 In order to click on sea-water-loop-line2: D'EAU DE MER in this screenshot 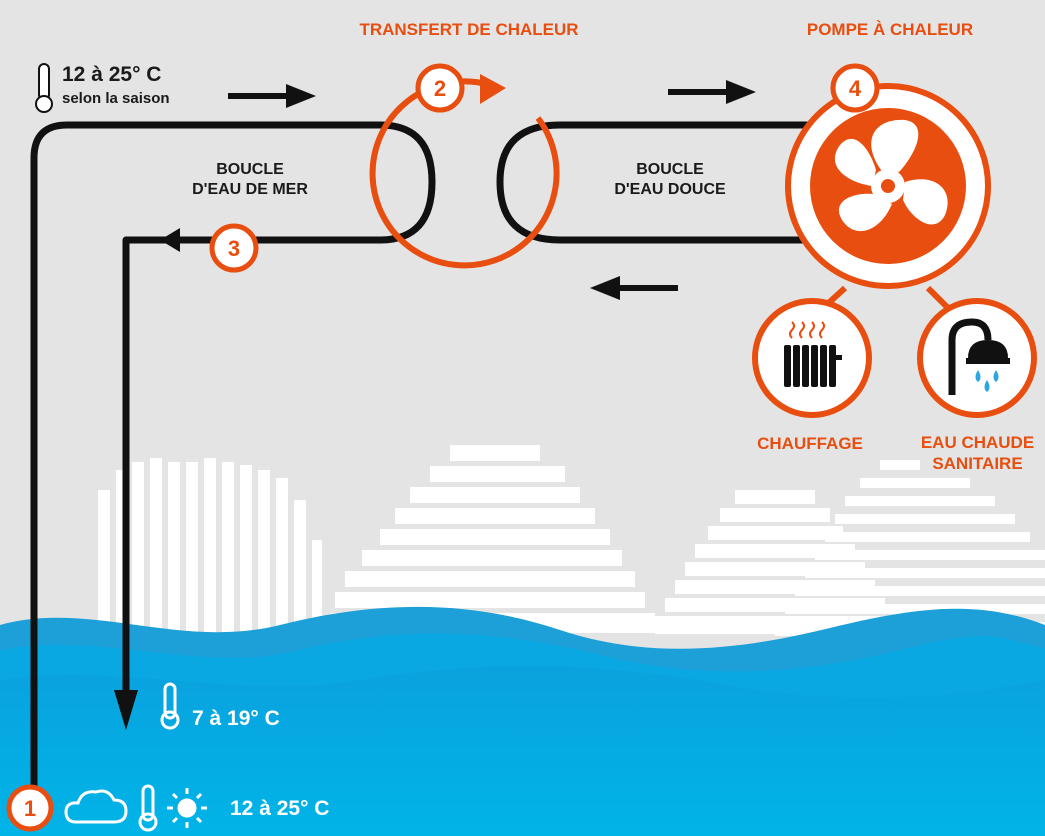, I will do `click(250, 189)`.